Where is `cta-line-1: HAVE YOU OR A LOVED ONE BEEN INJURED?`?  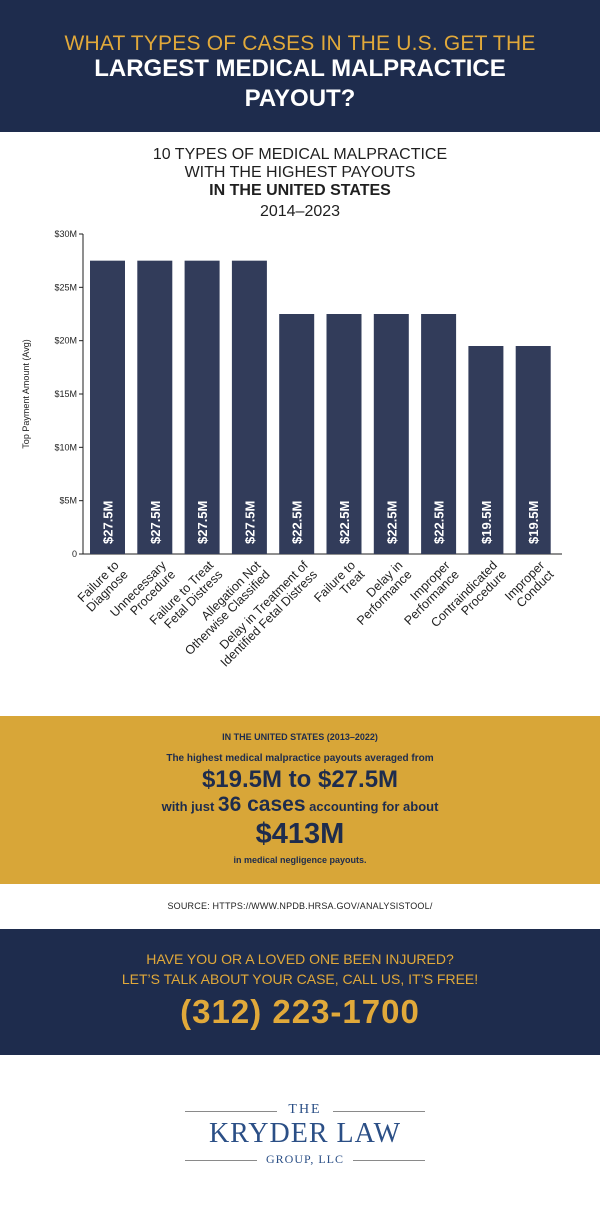
cta-line-1: HAVE YOU OR A LOVED ONE BEEN INJURED? is located at coordinates (300, 959).